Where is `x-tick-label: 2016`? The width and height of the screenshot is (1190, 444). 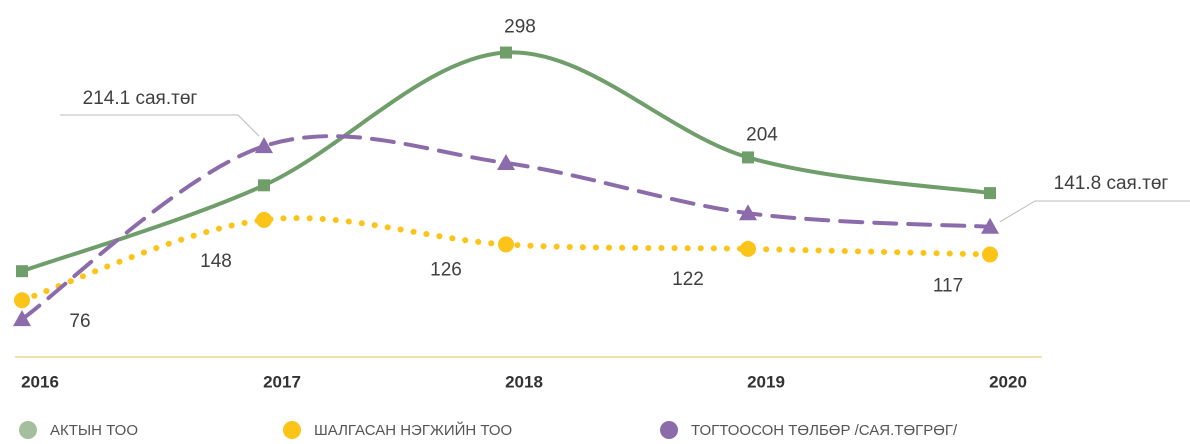 x-tick-label: 2016 is located at coordinates (40, 381).